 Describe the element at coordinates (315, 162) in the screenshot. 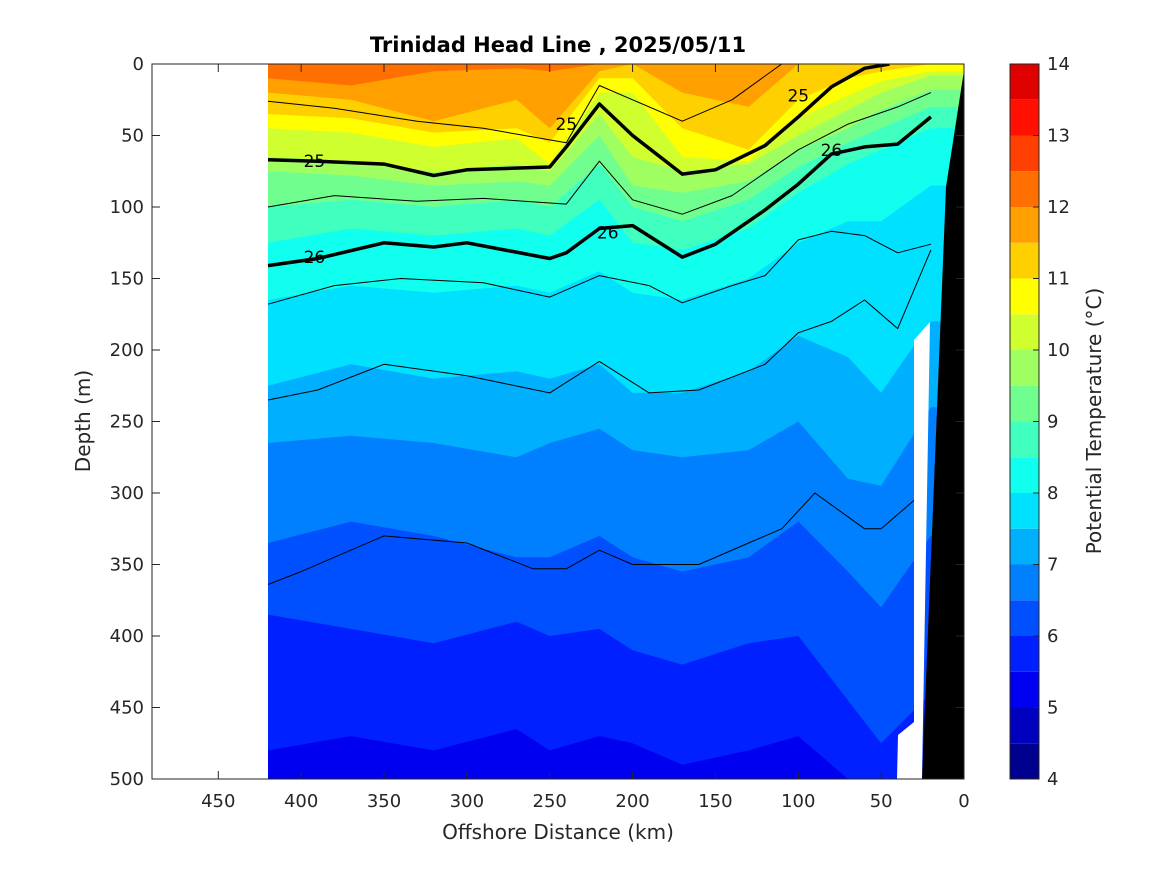

I see `contour-label-25-0: 25` at that location.